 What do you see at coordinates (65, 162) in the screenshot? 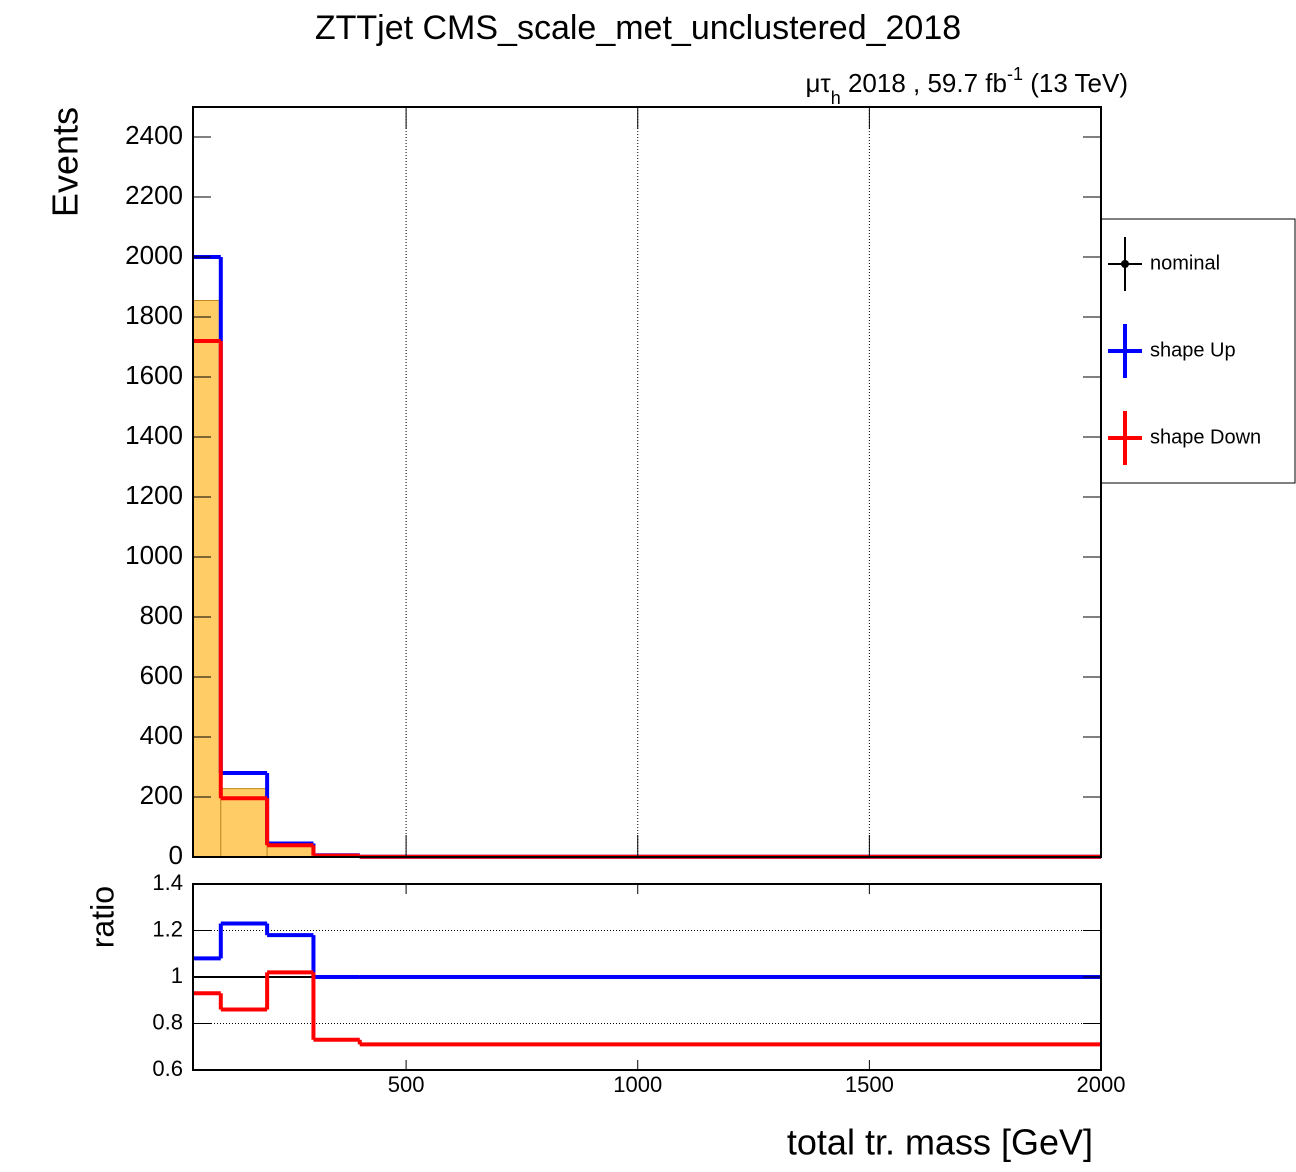
I see `y-axis-label: Events` at bounding box center [65, 162].